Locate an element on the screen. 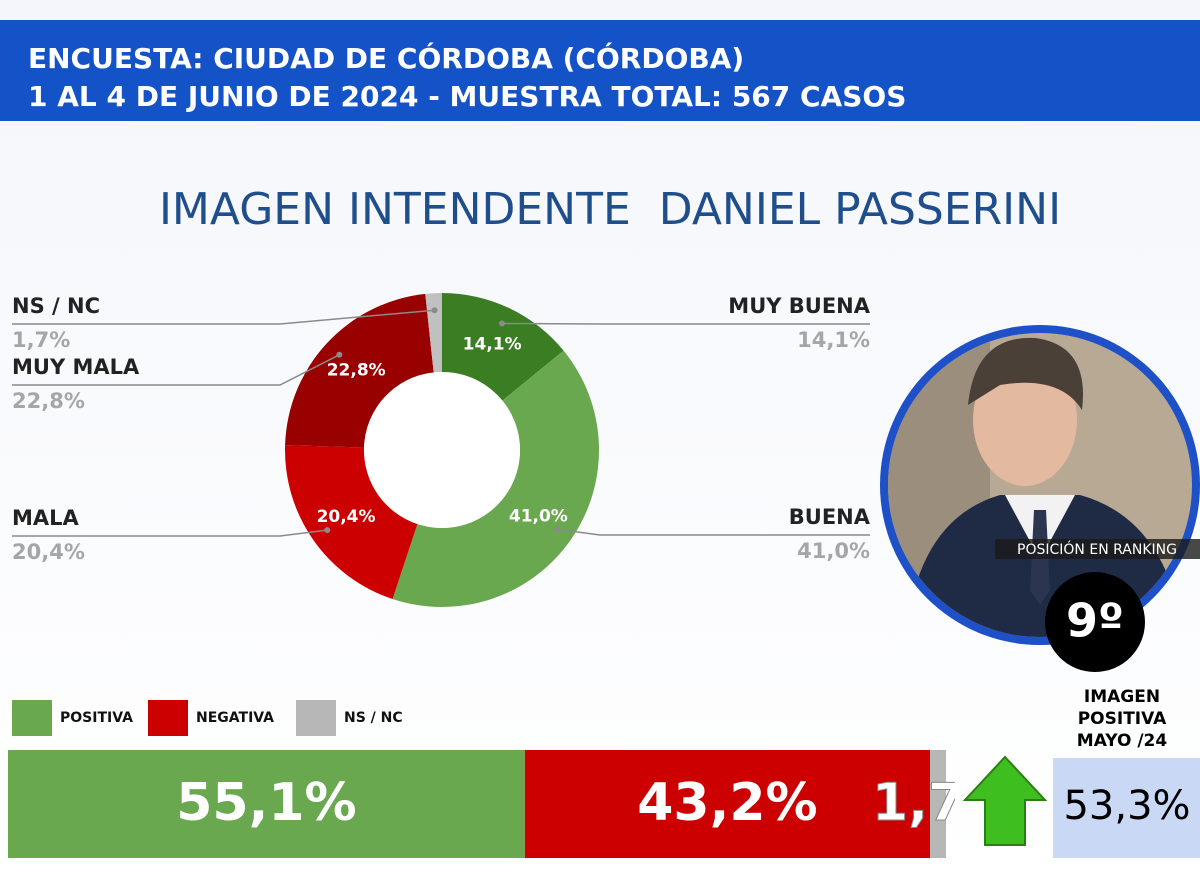 The image size is (1200, 883). value-label: 14,1% is located at coordinates (833, 340).